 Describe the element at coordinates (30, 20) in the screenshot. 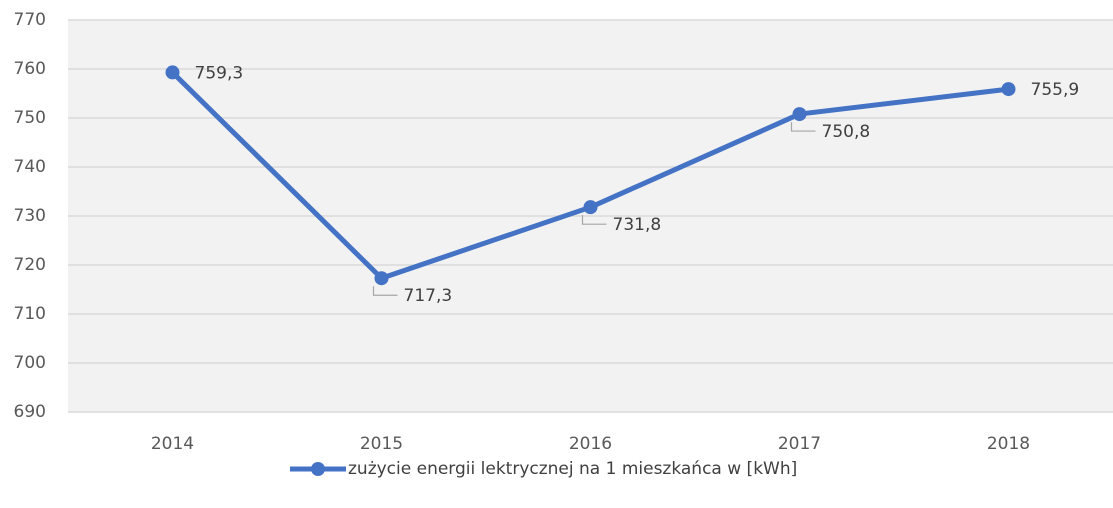

I see `y-tick-label: 770` at that location.